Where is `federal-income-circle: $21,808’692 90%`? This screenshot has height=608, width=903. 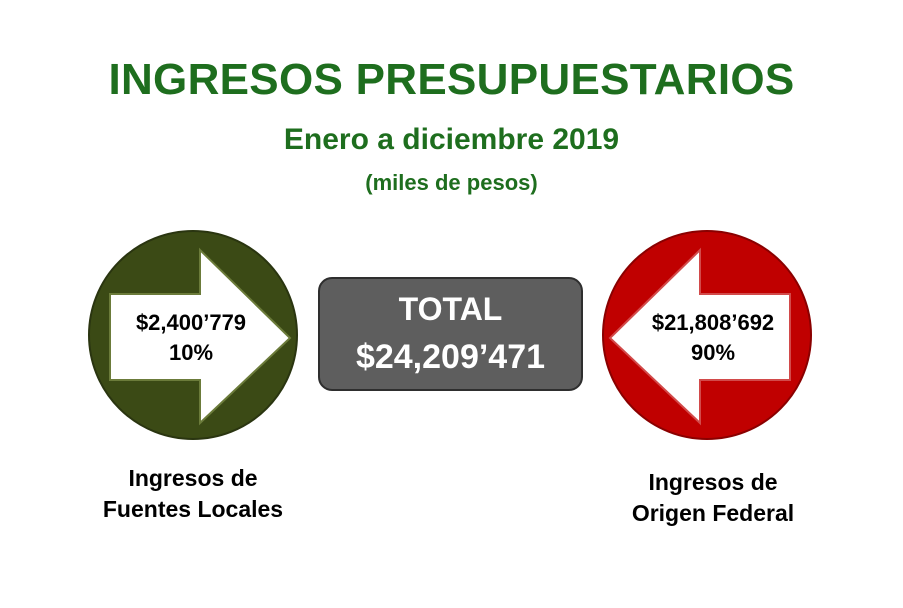
federal-income-circle: $21,808’692 90% is located at coordinates (707, 335).